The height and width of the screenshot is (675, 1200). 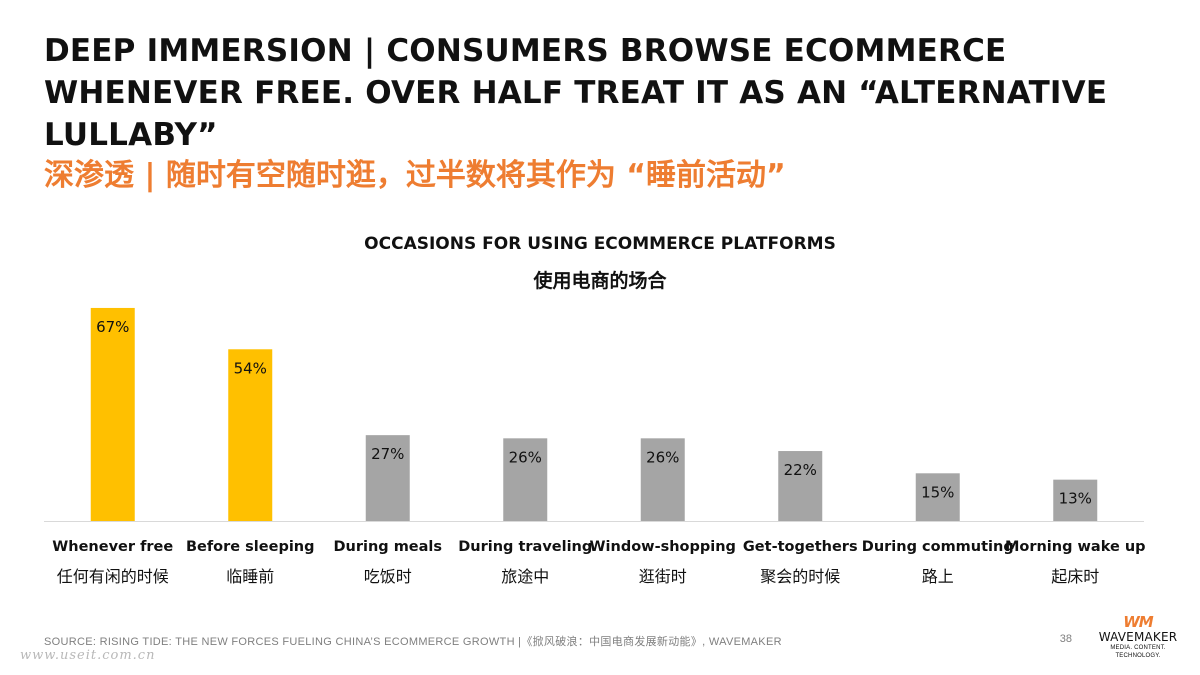 What do you see at coordinates (525, 547) in the screenshot?
I see `category-label: During traveling` at bounding box center [525, 547].